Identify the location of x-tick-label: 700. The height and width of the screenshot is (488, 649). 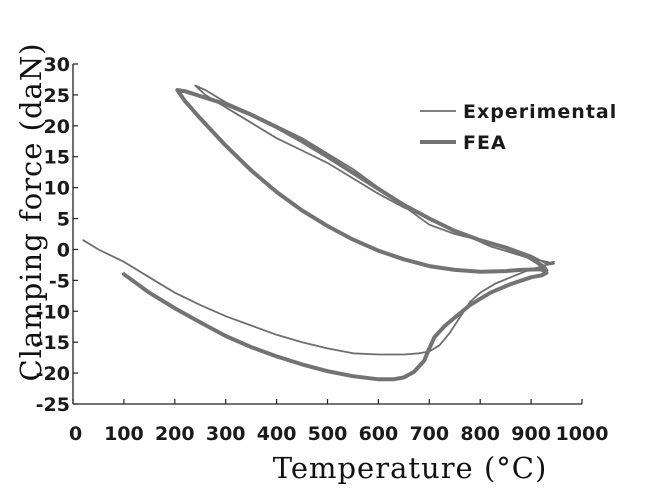
(429, 434).